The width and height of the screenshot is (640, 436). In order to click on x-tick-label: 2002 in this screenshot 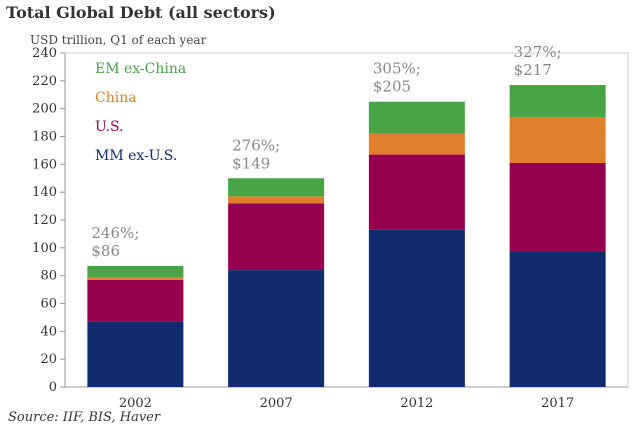, I will do `click(135, 403)`.